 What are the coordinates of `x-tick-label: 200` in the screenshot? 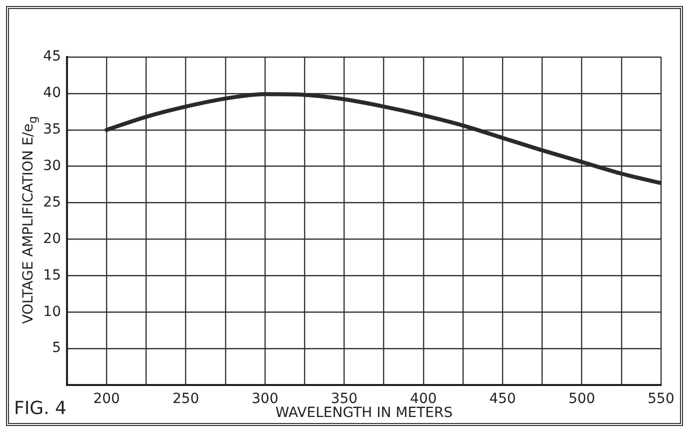 It's located at (106, 399).